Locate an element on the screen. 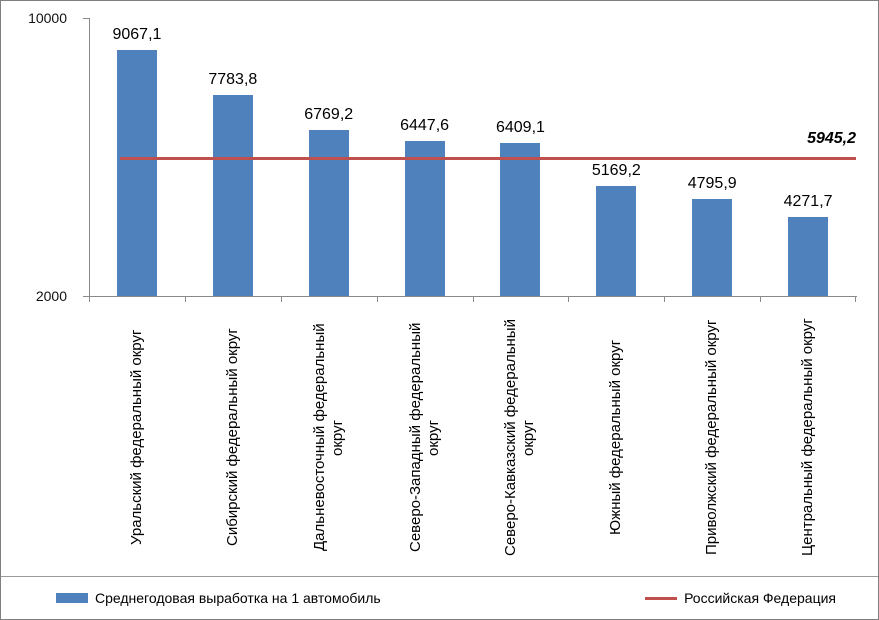  category-label-cell-6: Южный федеральный округ is located at coordinates (616, 437).